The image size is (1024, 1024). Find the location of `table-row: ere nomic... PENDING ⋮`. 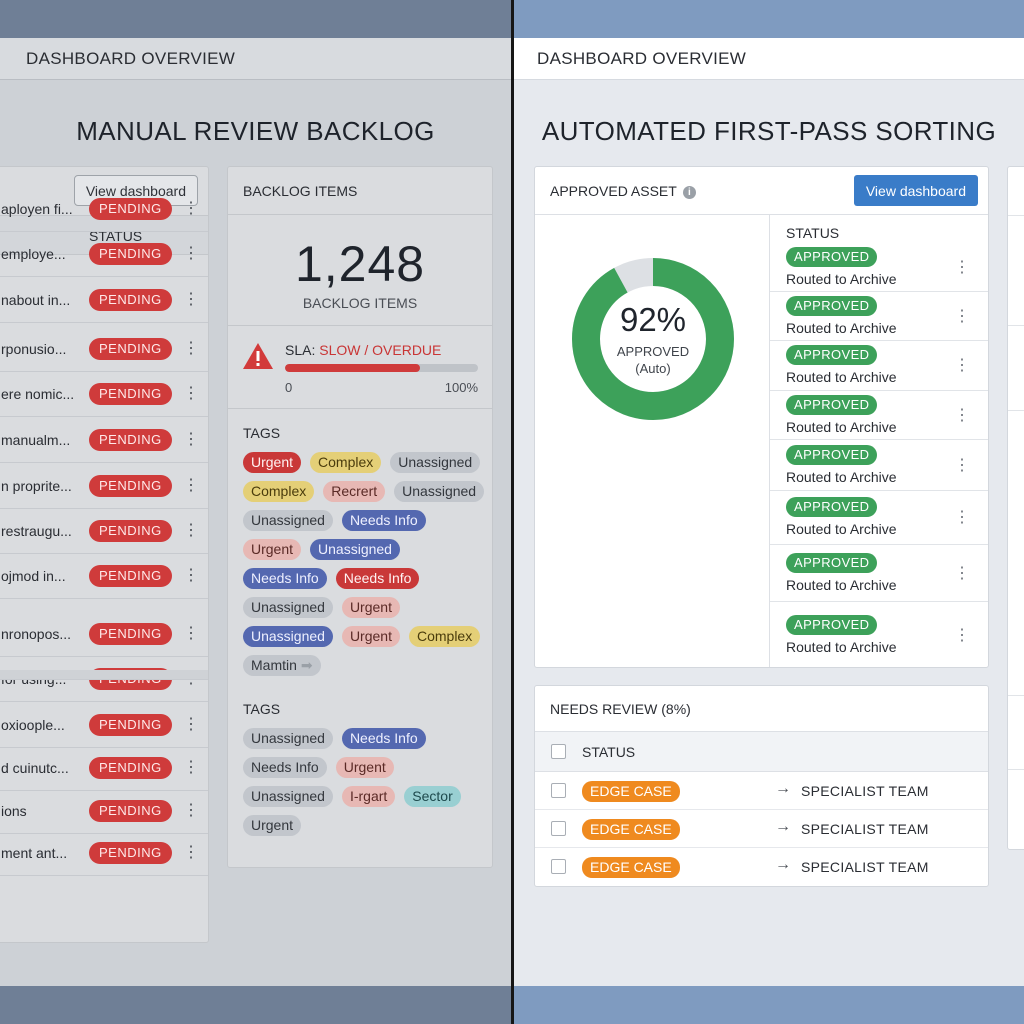

table-row: ere nomic... PENDING ⋮ is located at coordinates (104, 394).